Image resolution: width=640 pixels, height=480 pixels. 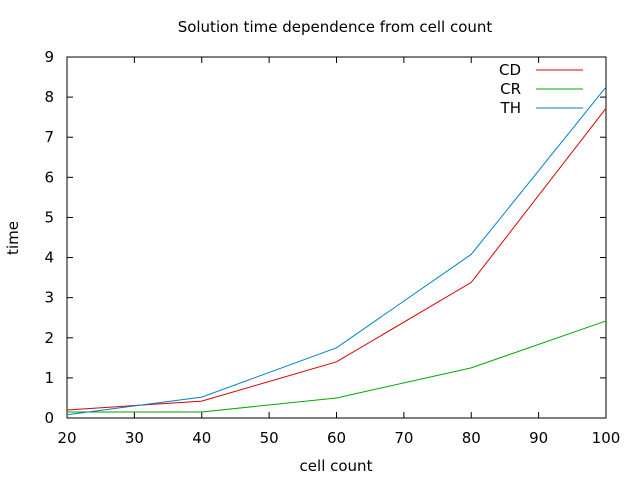 I want to click on chart-title: Solution time dependence from cell count, so click(x=335, y=27).